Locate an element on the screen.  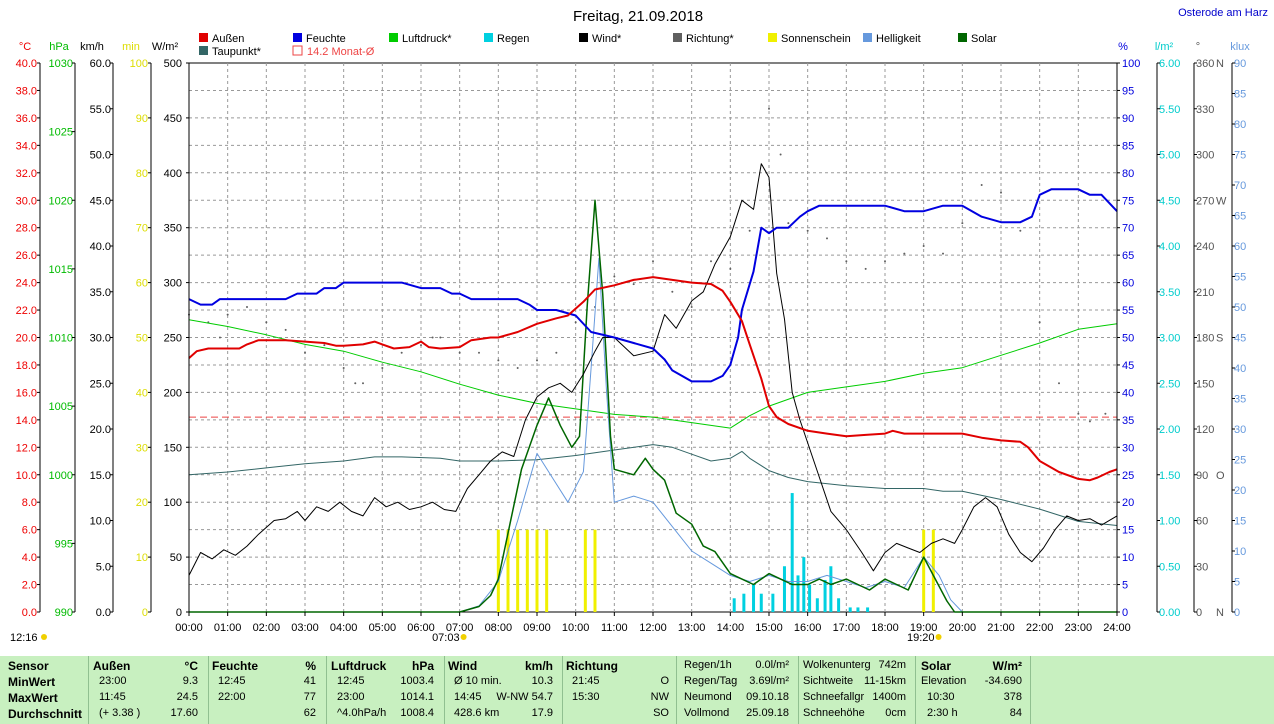
y-tick-label: 360 is located at coordinates (1205, 64).